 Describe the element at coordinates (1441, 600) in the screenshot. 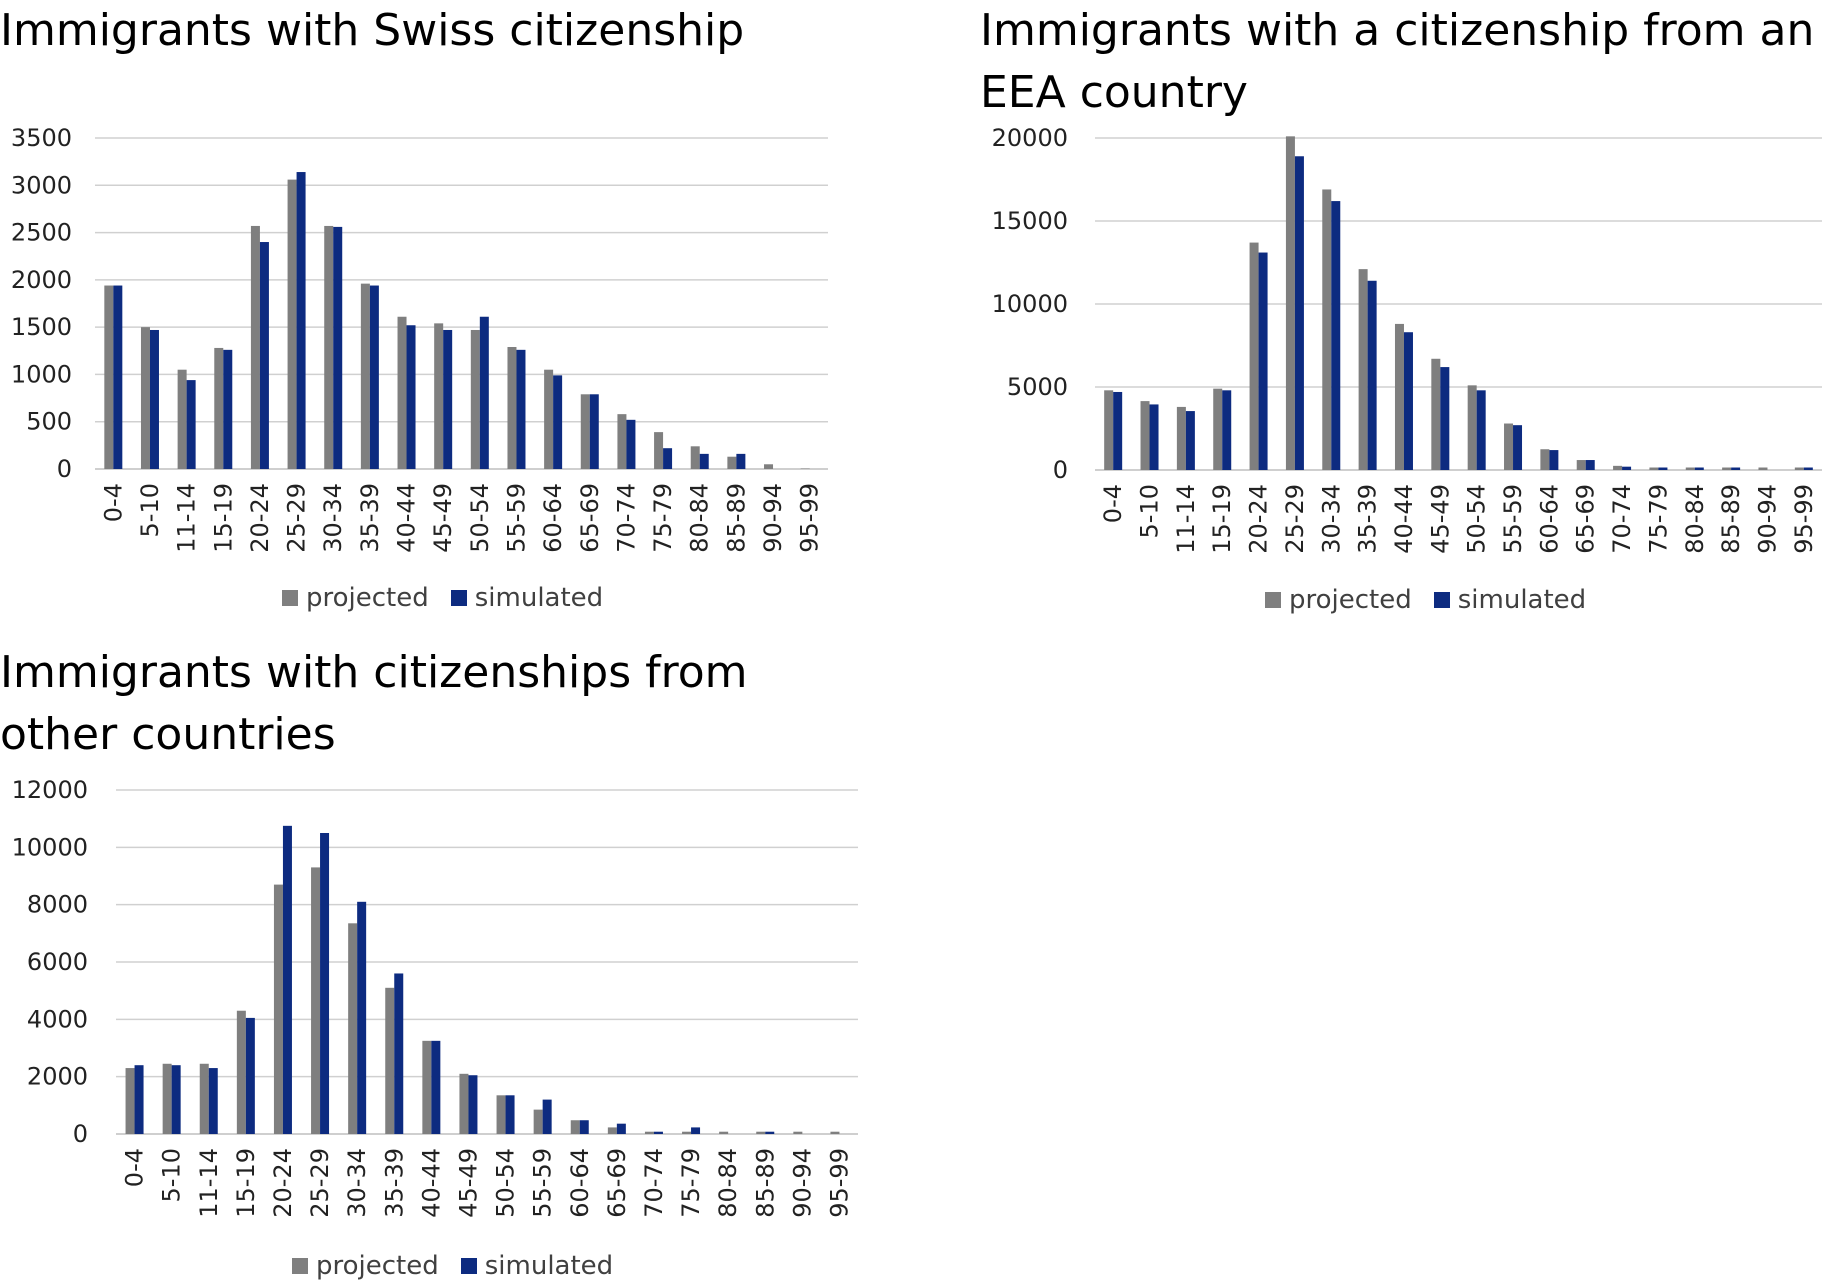

I see `simulated-swatch` at that location.